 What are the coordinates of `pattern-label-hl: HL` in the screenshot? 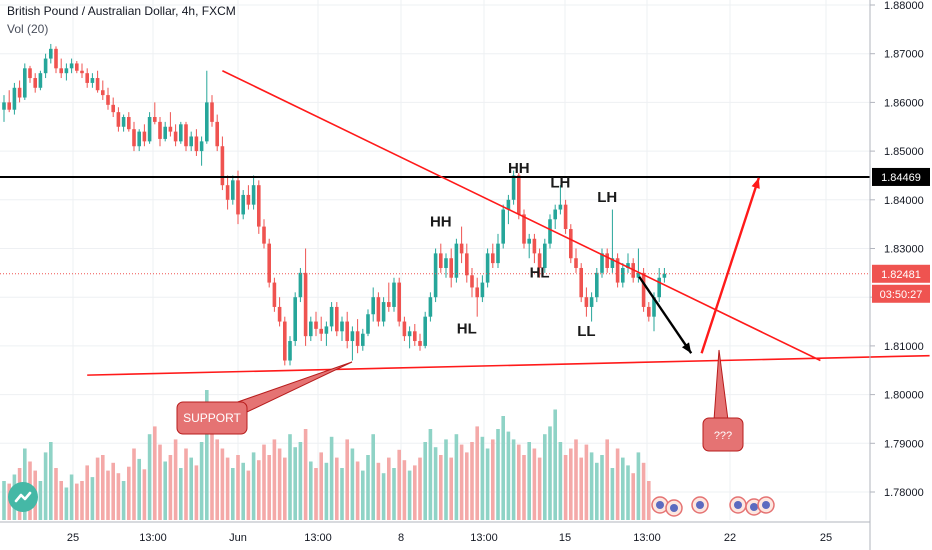 It's located at (467, 329).